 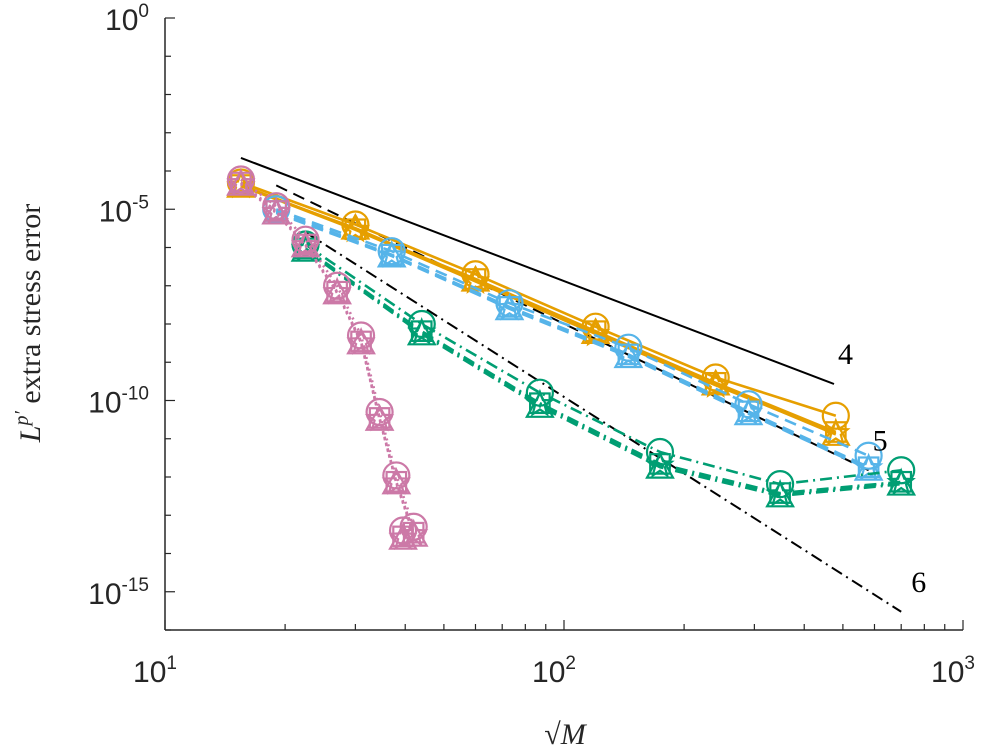 What do you see at coordinates (30, 307) in the screenshot?
I see `y-axis-label-text: extra stress error` at bounding box center [30, 307].